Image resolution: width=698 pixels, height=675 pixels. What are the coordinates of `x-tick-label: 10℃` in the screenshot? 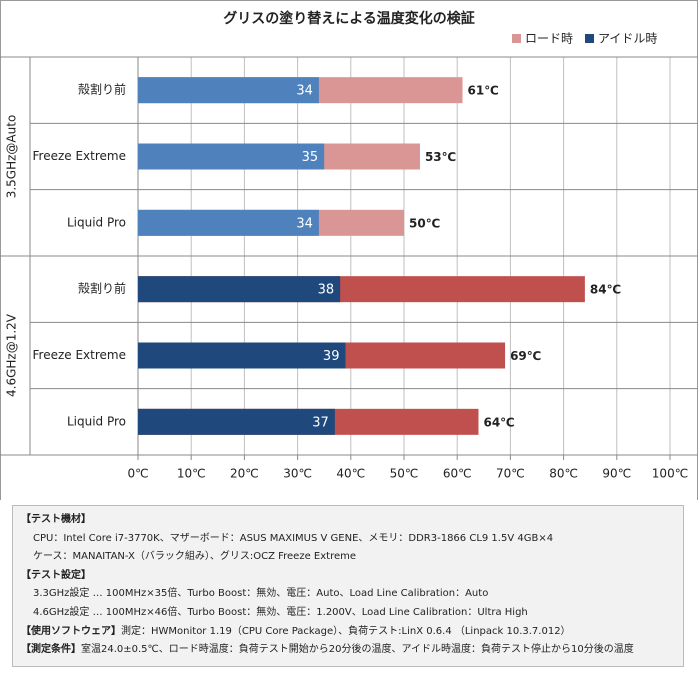 It's located at (191, 474).